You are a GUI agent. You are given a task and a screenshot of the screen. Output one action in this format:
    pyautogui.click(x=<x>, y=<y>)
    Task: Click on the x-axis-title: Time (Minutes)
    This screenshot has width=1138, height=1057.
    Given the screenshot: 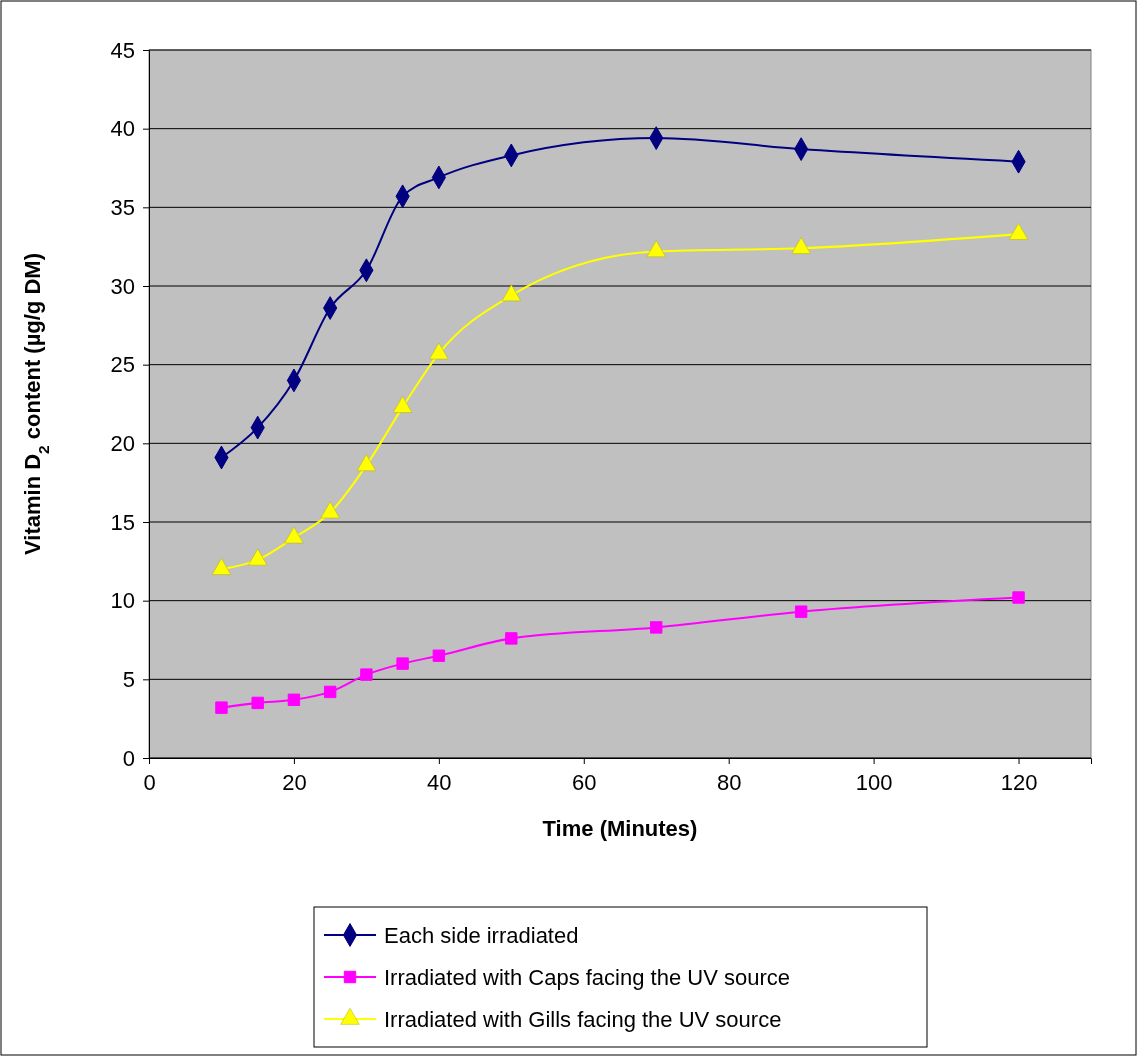 What is the action you would take?
    pyautogui.click(x=620, y=828)
    